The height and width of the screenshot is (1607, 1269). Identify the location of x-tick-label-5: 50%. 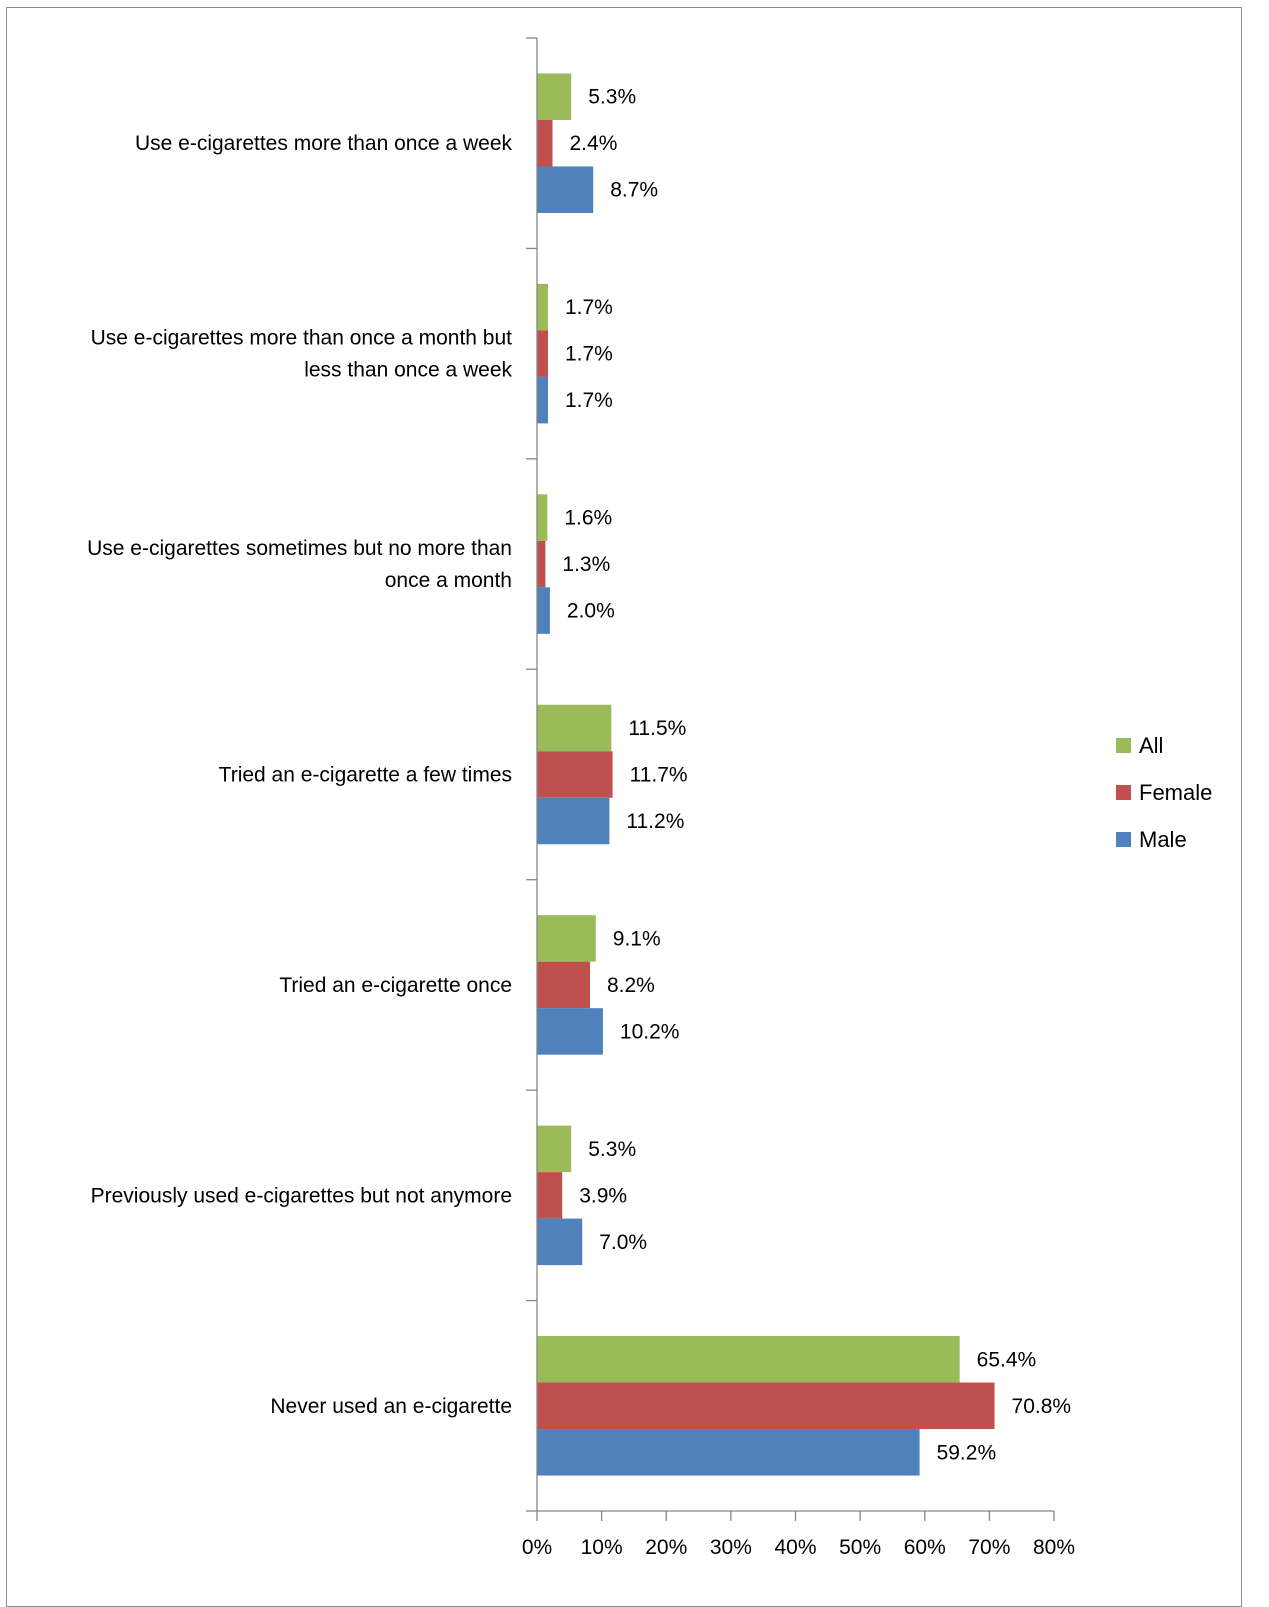
(860, 1547).